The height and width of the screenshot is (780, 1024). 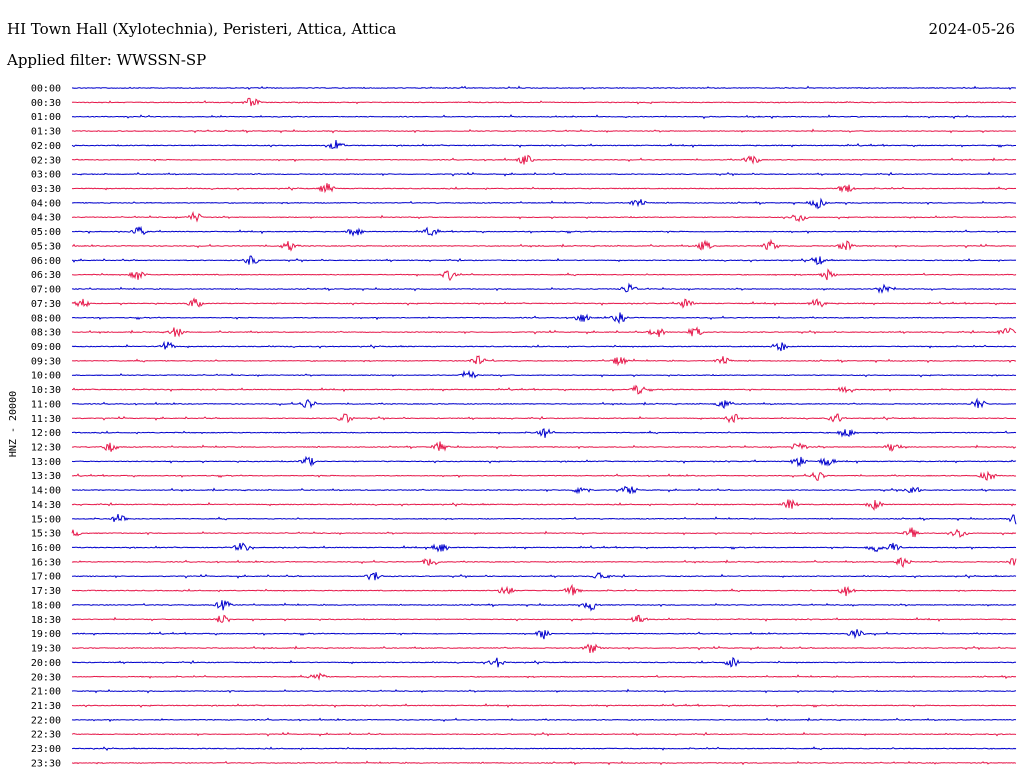 I want to click on row-time-label: 19:00, so click(x=46, y=634).